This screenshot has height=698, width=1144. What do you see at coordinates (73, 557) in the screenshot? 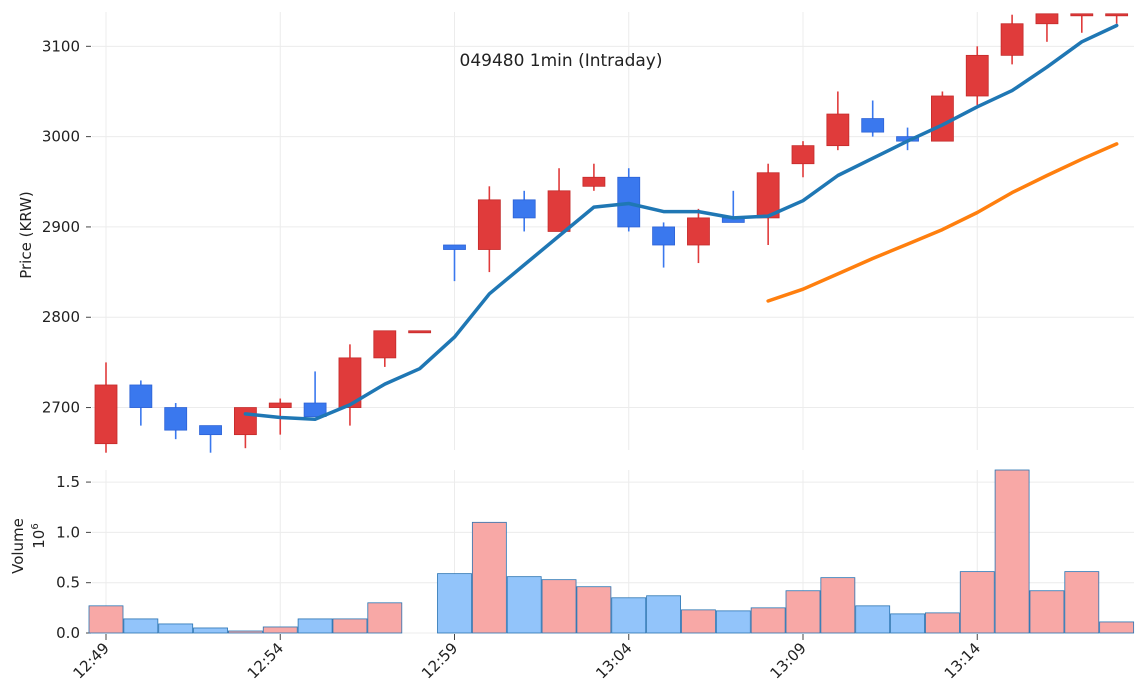
I see `volume-axis: 0.0 0.5 1.0 1.5` at bounding box center [73, 557].